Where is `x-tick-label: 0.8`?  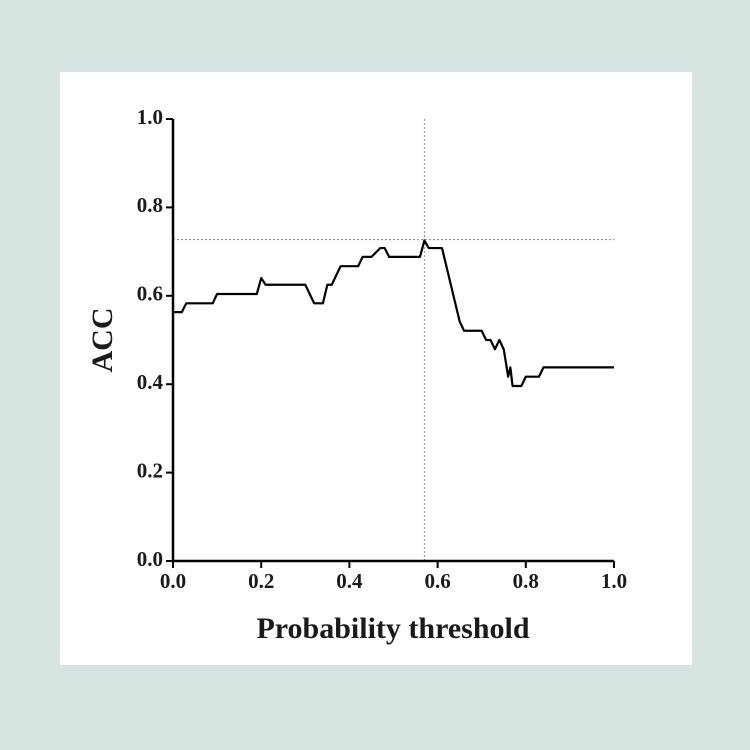 x-tick-label: 0.8 is located at coordinates (526, 581).